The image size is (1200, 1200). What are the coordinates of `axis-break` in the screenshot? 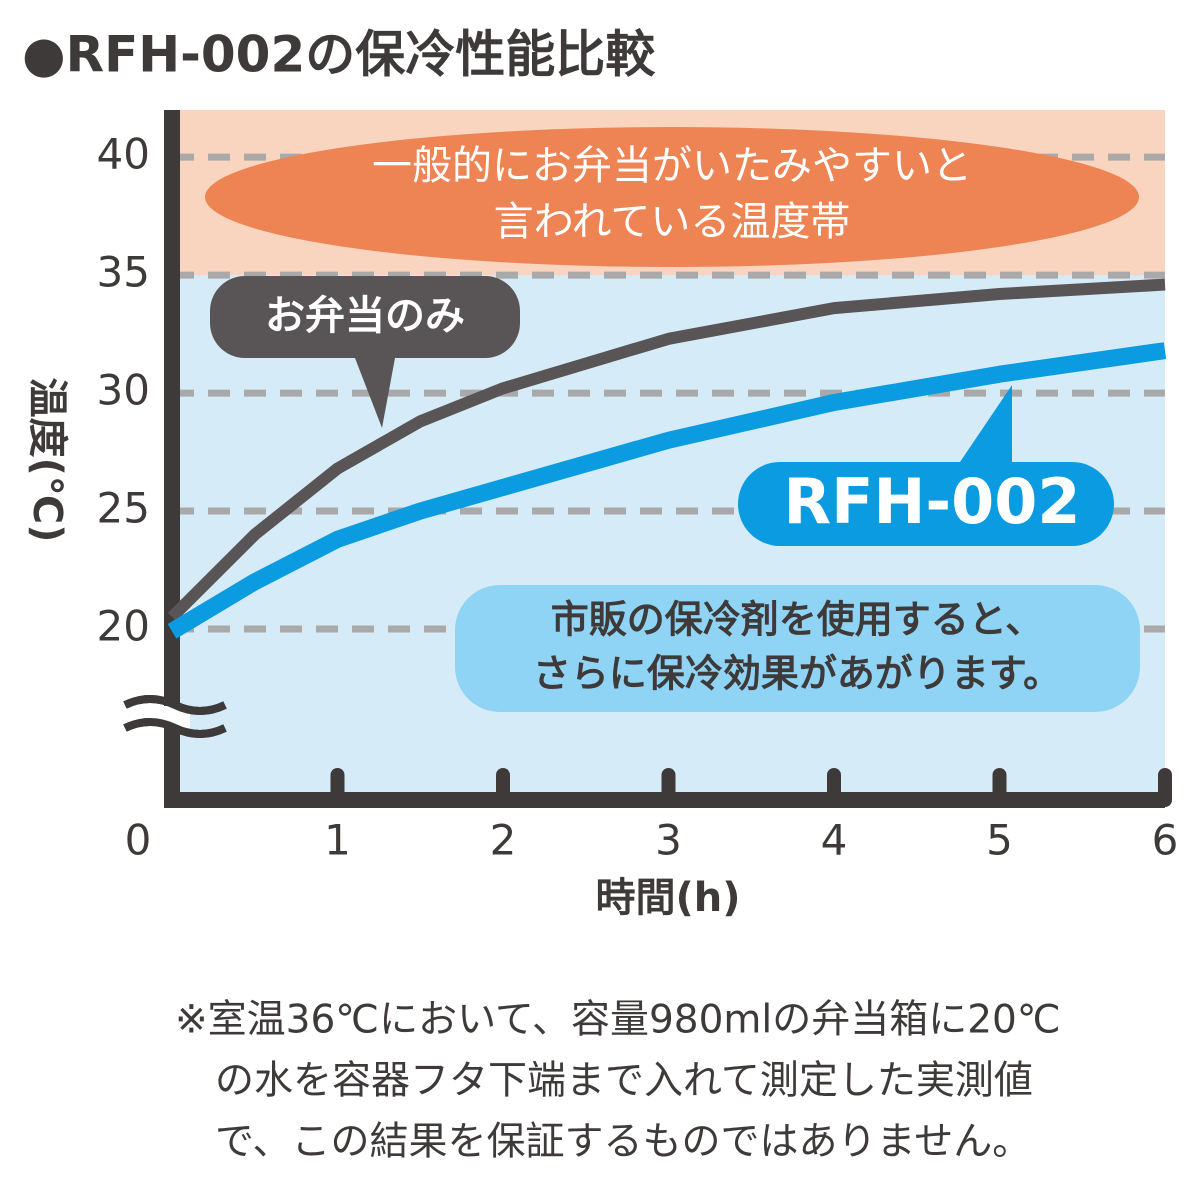 It's located at (175, 716).